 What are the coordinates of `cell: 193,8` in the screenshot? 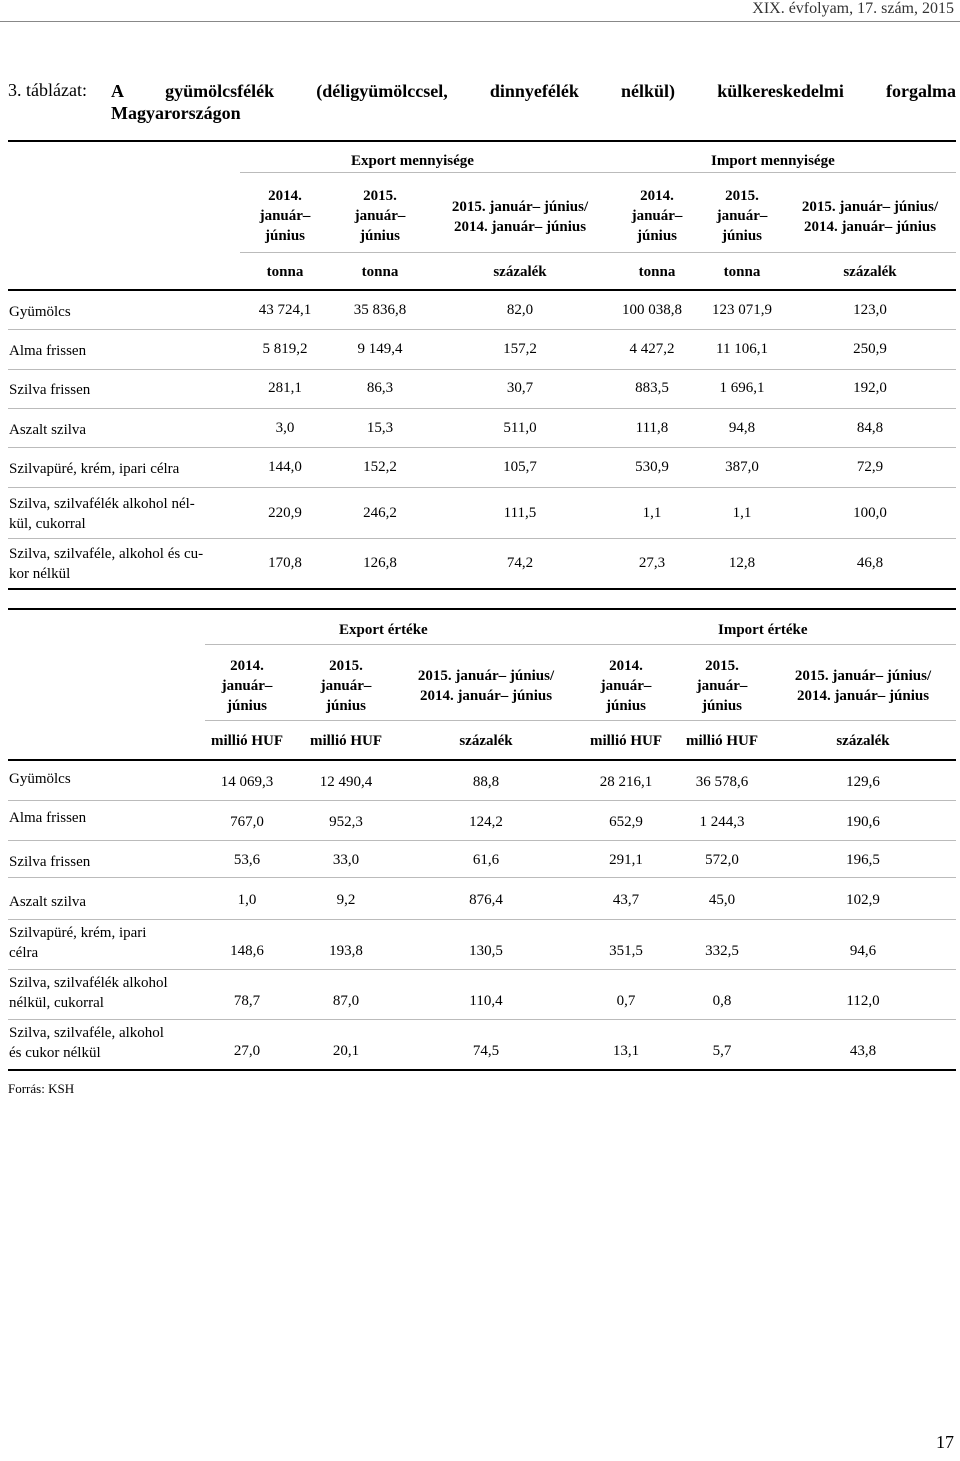 It's located at (346, 951).